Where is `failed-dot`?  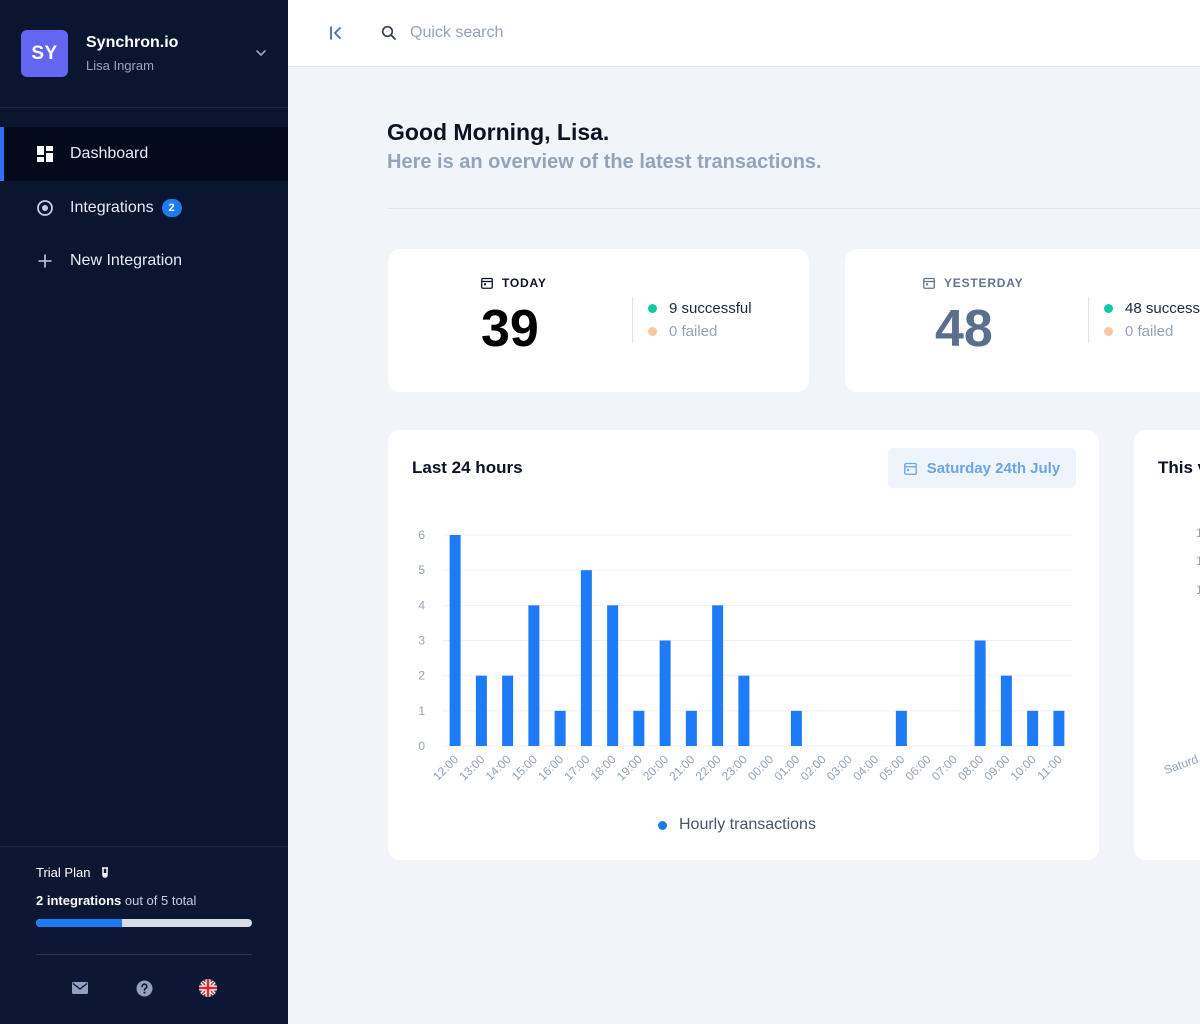
failed-dot is located at coordinates (652, 331).